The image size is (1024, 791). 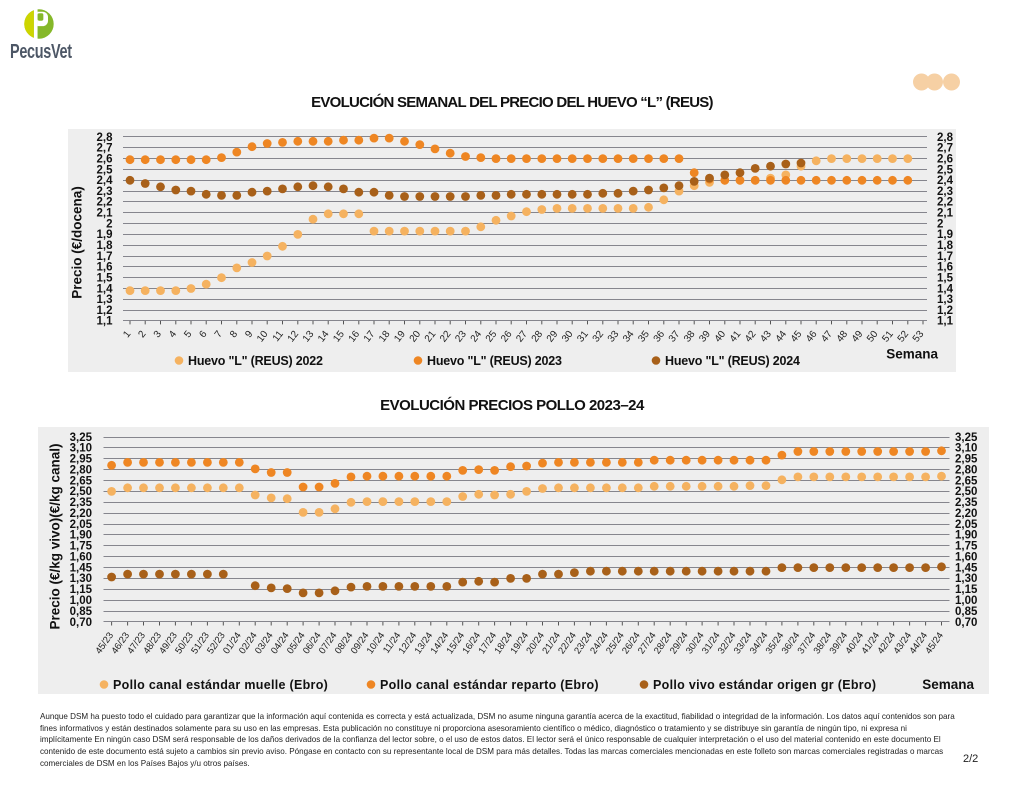 What do you see at coordinates (721, 337) in the screenshot?
I see `svg-text: 40` at bounding box center [721, 337].